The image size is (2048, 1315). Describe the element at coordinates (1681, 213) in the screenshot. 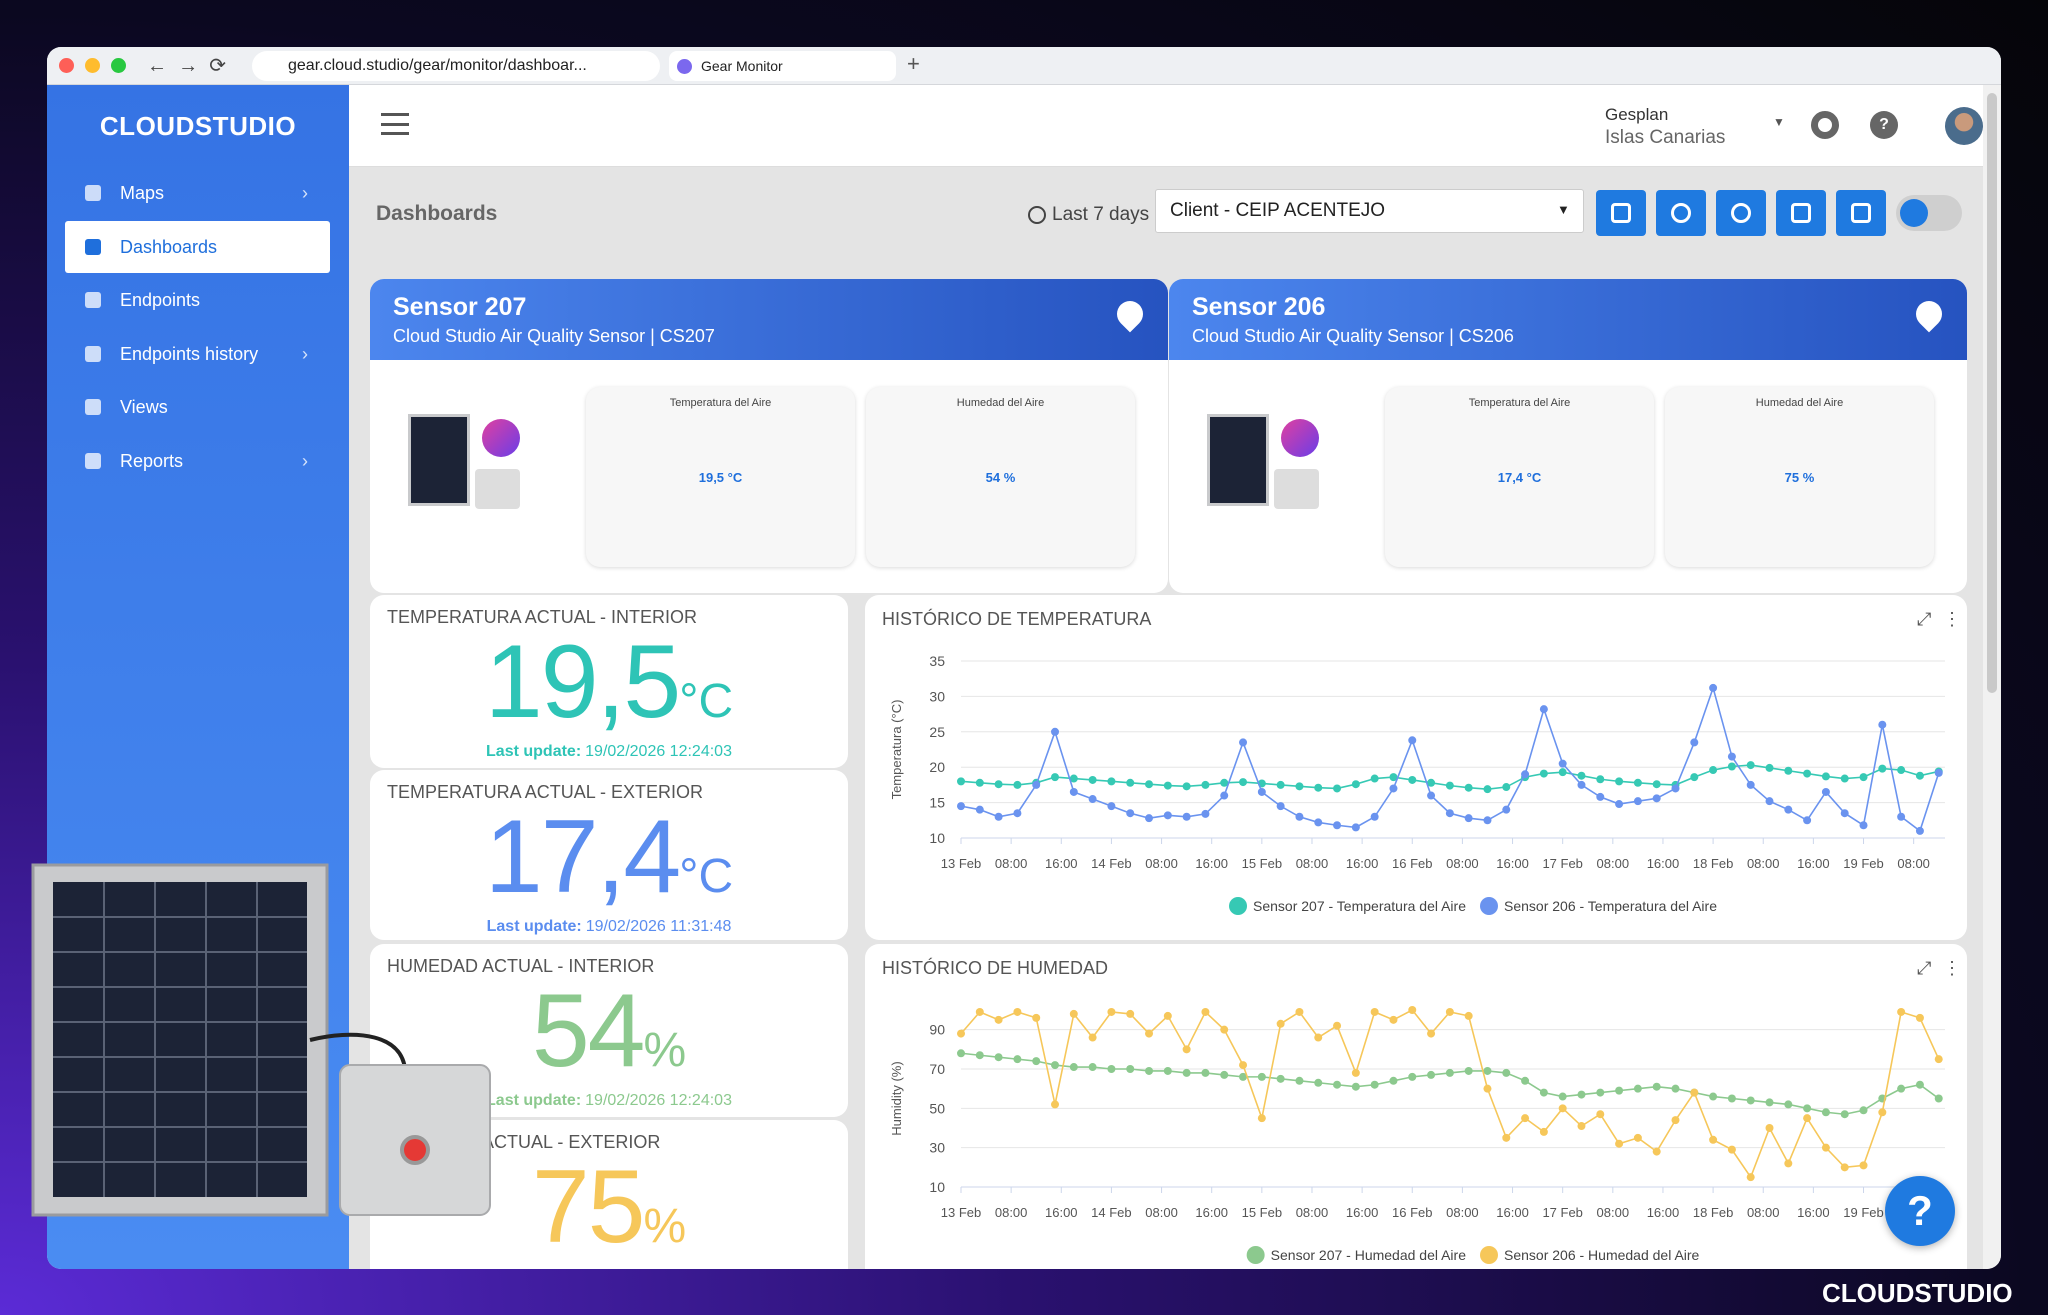

I see `refresh-button` at that location.